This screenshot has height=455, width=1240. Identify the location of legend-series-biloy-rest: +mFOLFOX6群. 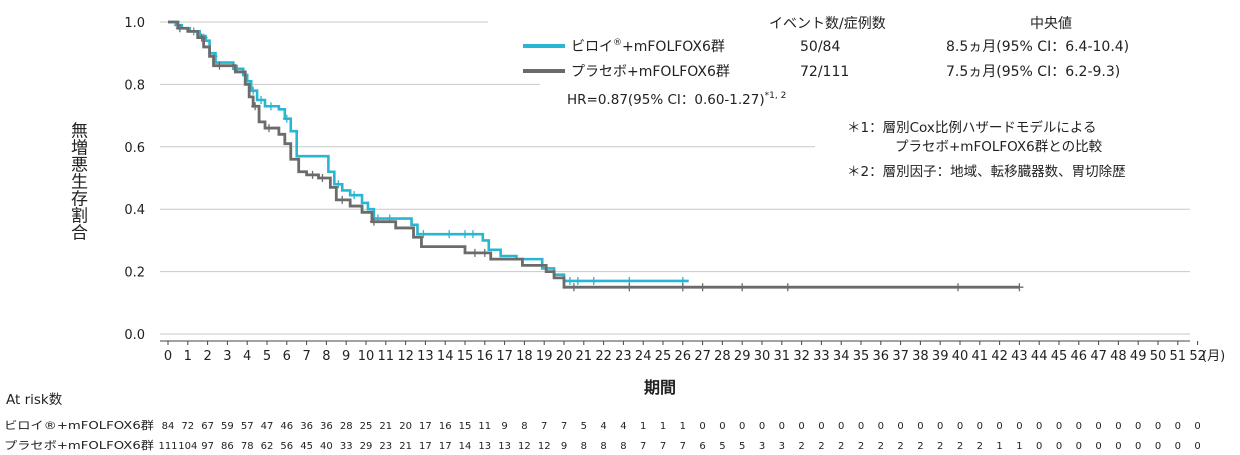
(673, 47).